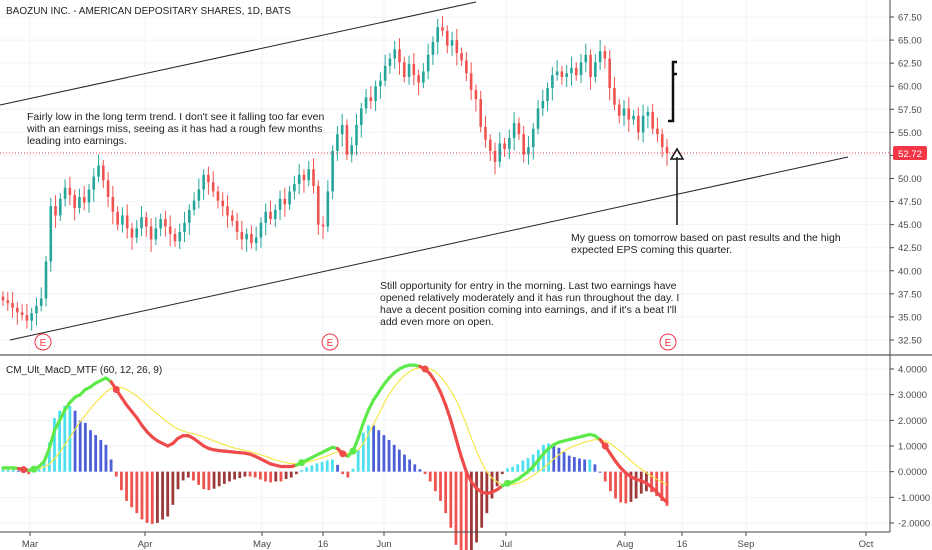  What do you see at coordinates (910, 18) in the screenshot?
I see `price-tick-label: 67.50` at bounding box center [910, 18].